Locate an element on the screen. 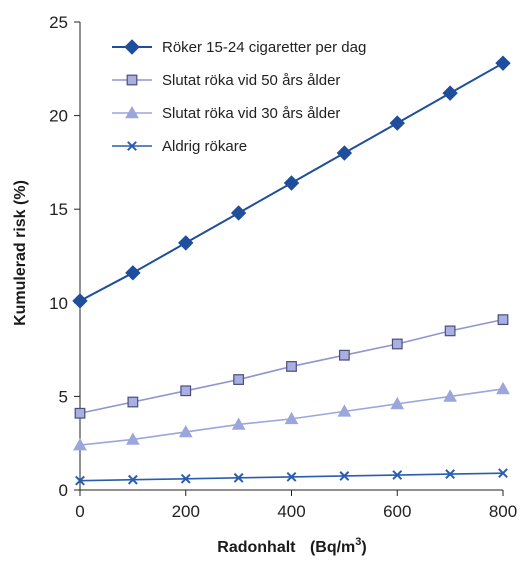 This screenshot has height=563, width=523. y-tick-label: 25 is located at coordinates (58, 22).